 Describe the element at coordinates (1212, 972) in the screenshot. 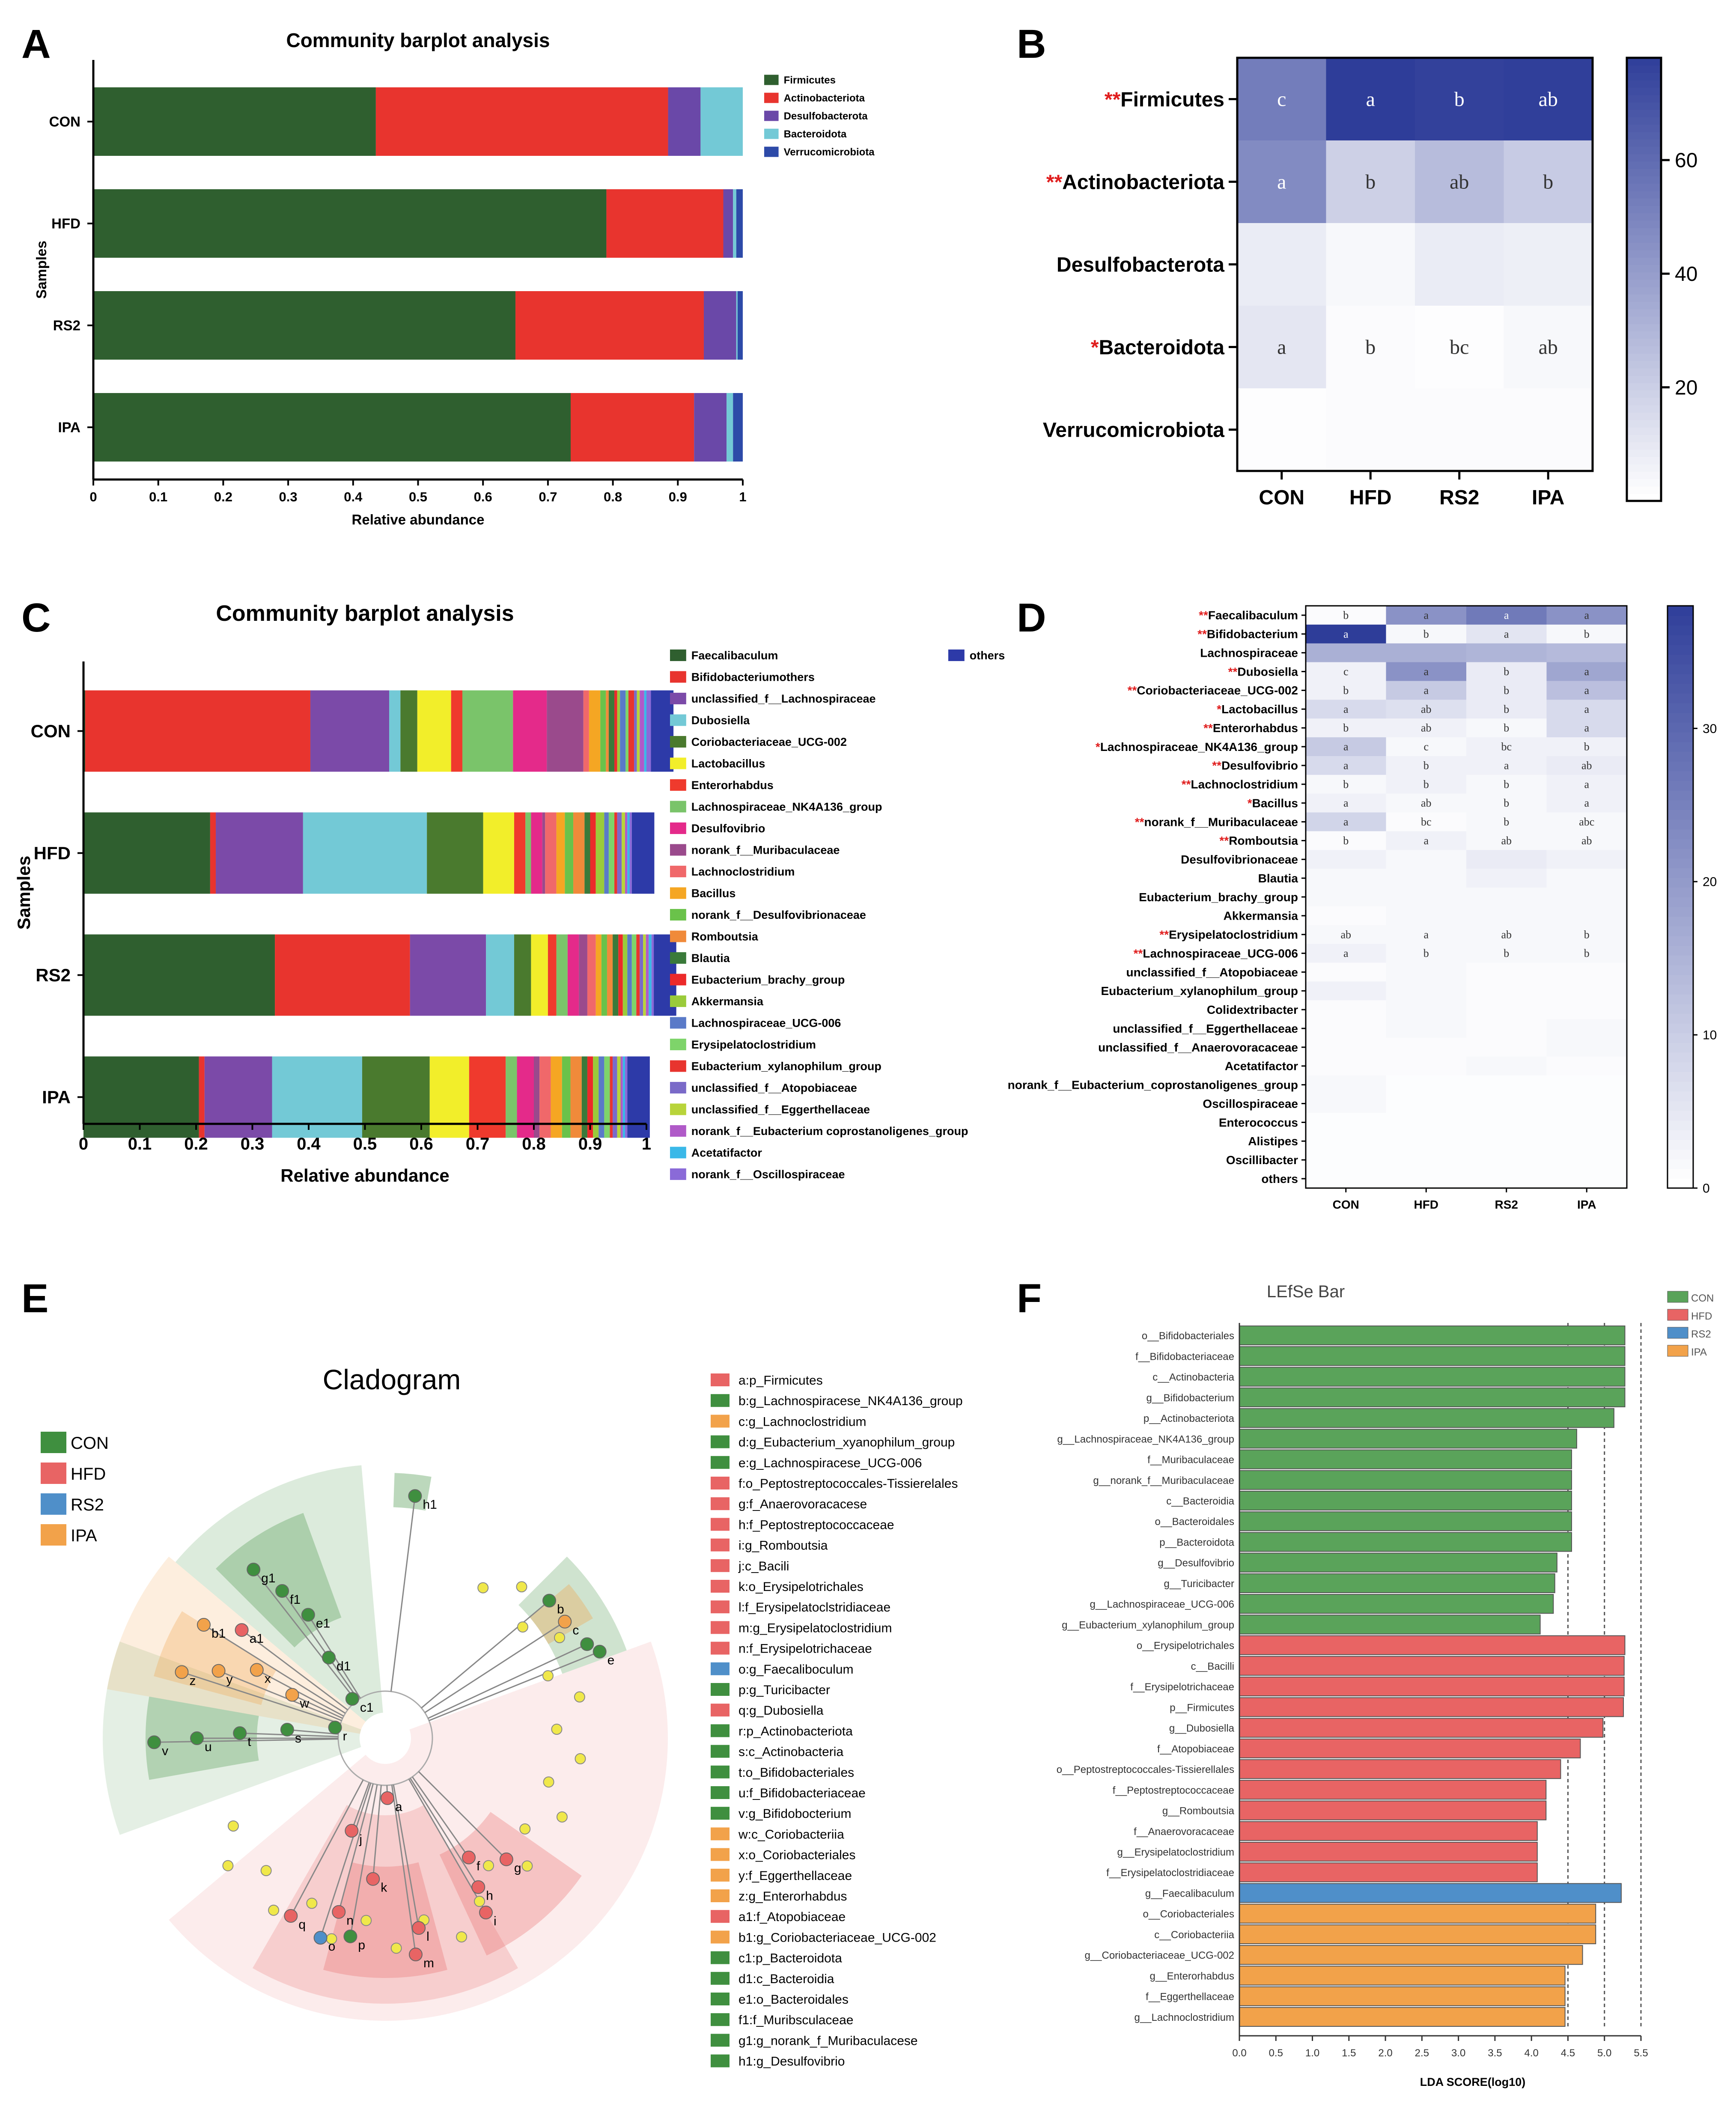

I see `row-label: unclassified_f__Atopobiaceae` at that location.